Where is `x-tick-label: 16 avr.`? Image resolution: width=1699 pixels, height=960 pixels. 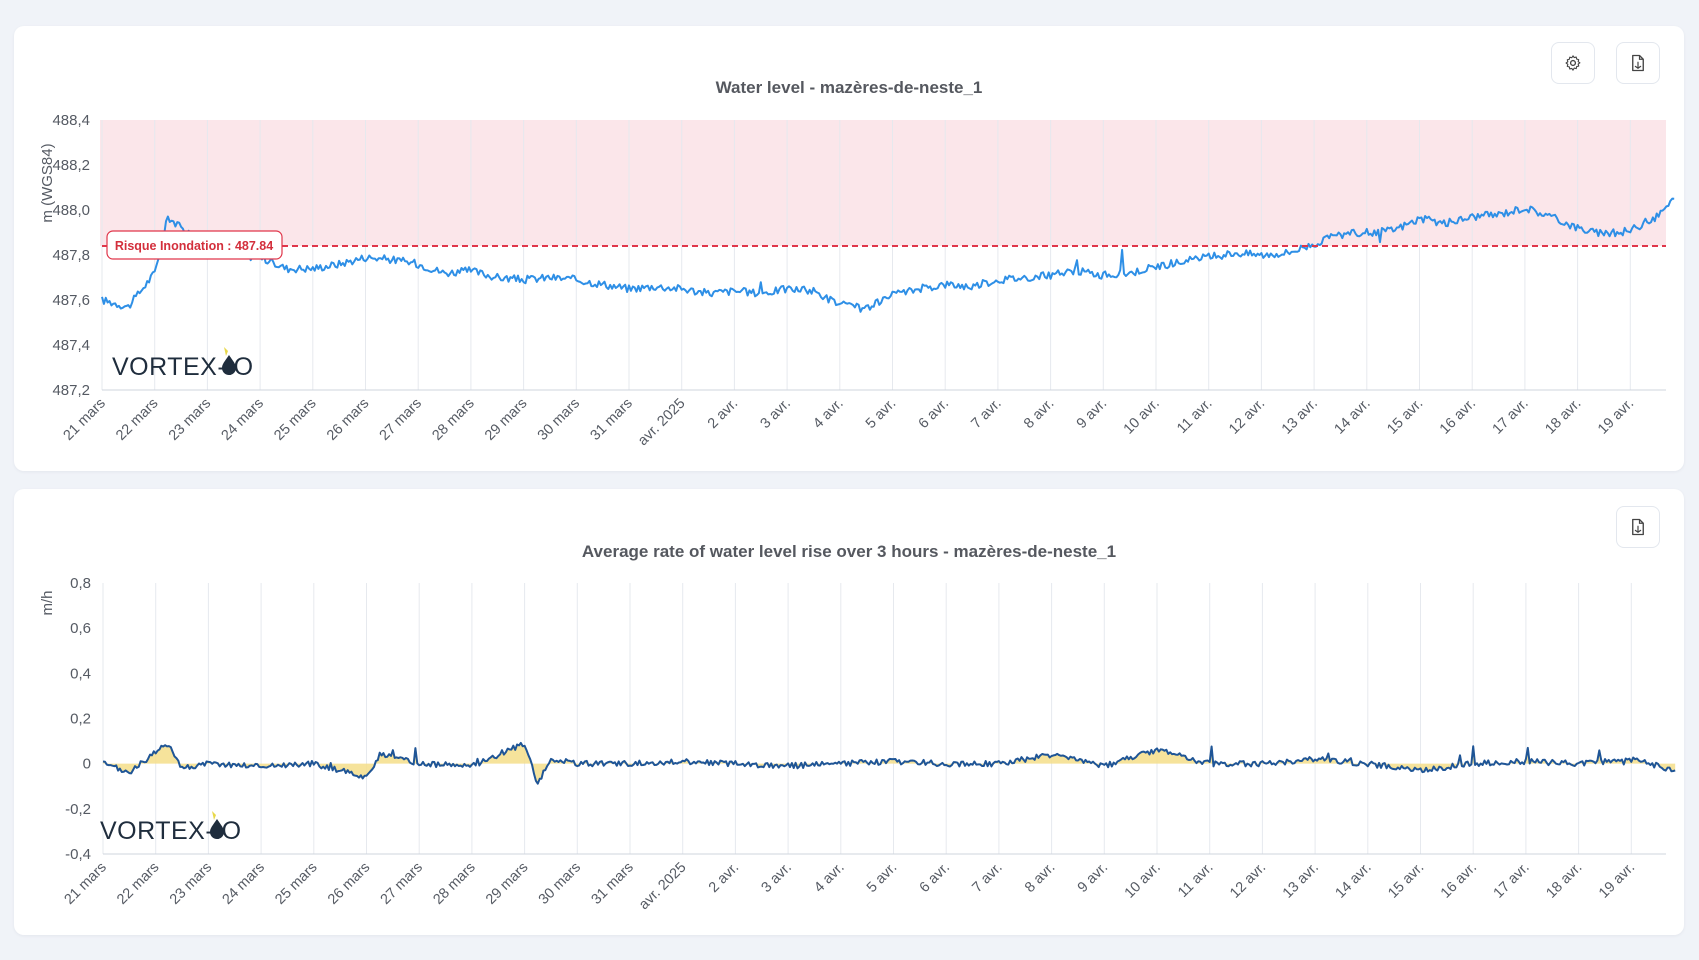
x-tick-label: 16 avr. is located at coordinates (1459, 881).